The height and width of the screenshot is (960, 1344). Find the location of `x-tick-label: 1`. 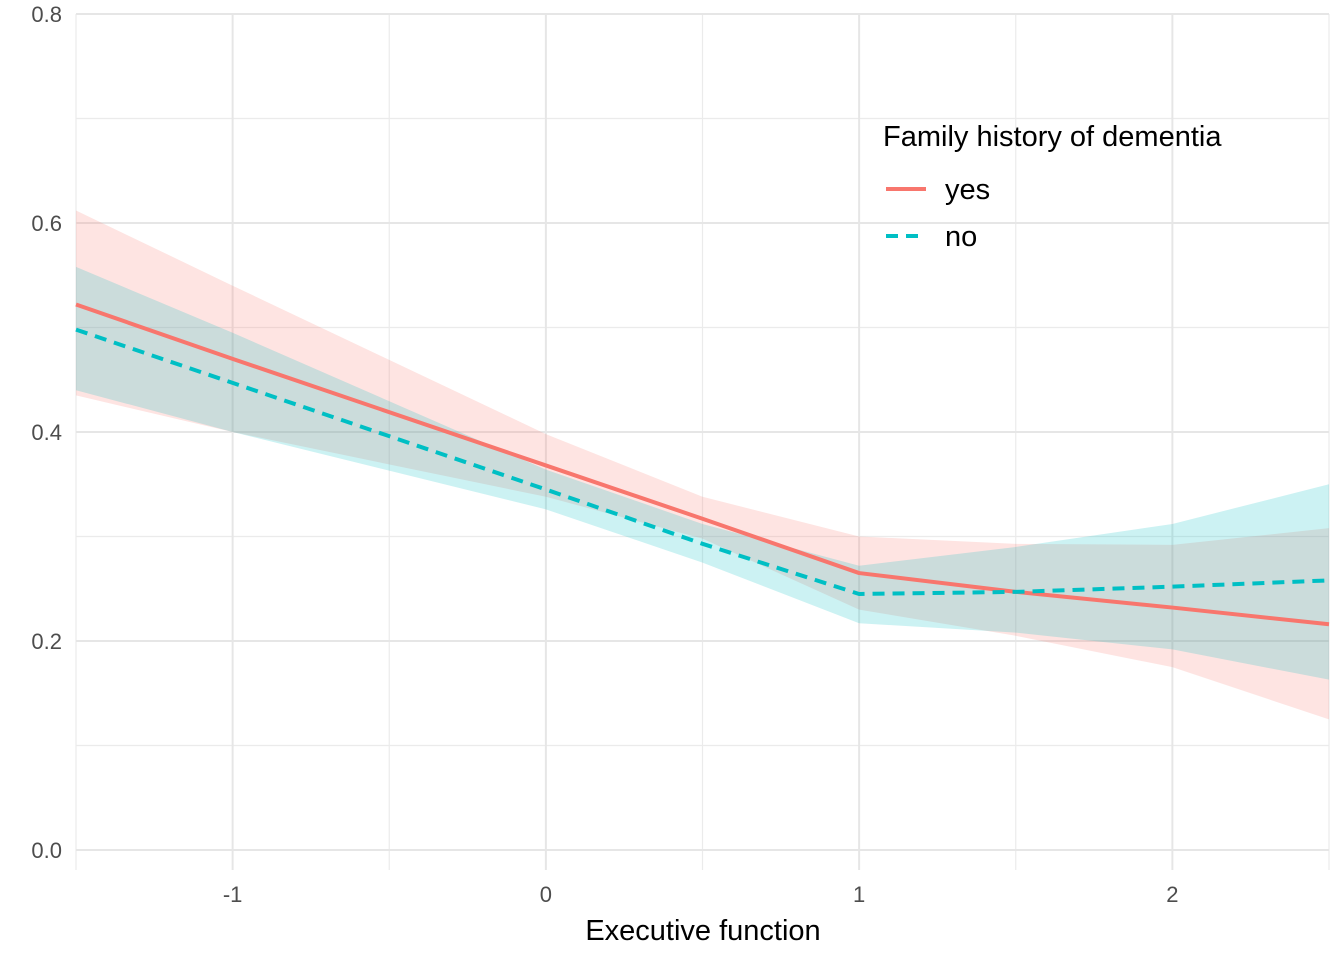

x-tick-label: 1 is located at coordinates (859, 894).